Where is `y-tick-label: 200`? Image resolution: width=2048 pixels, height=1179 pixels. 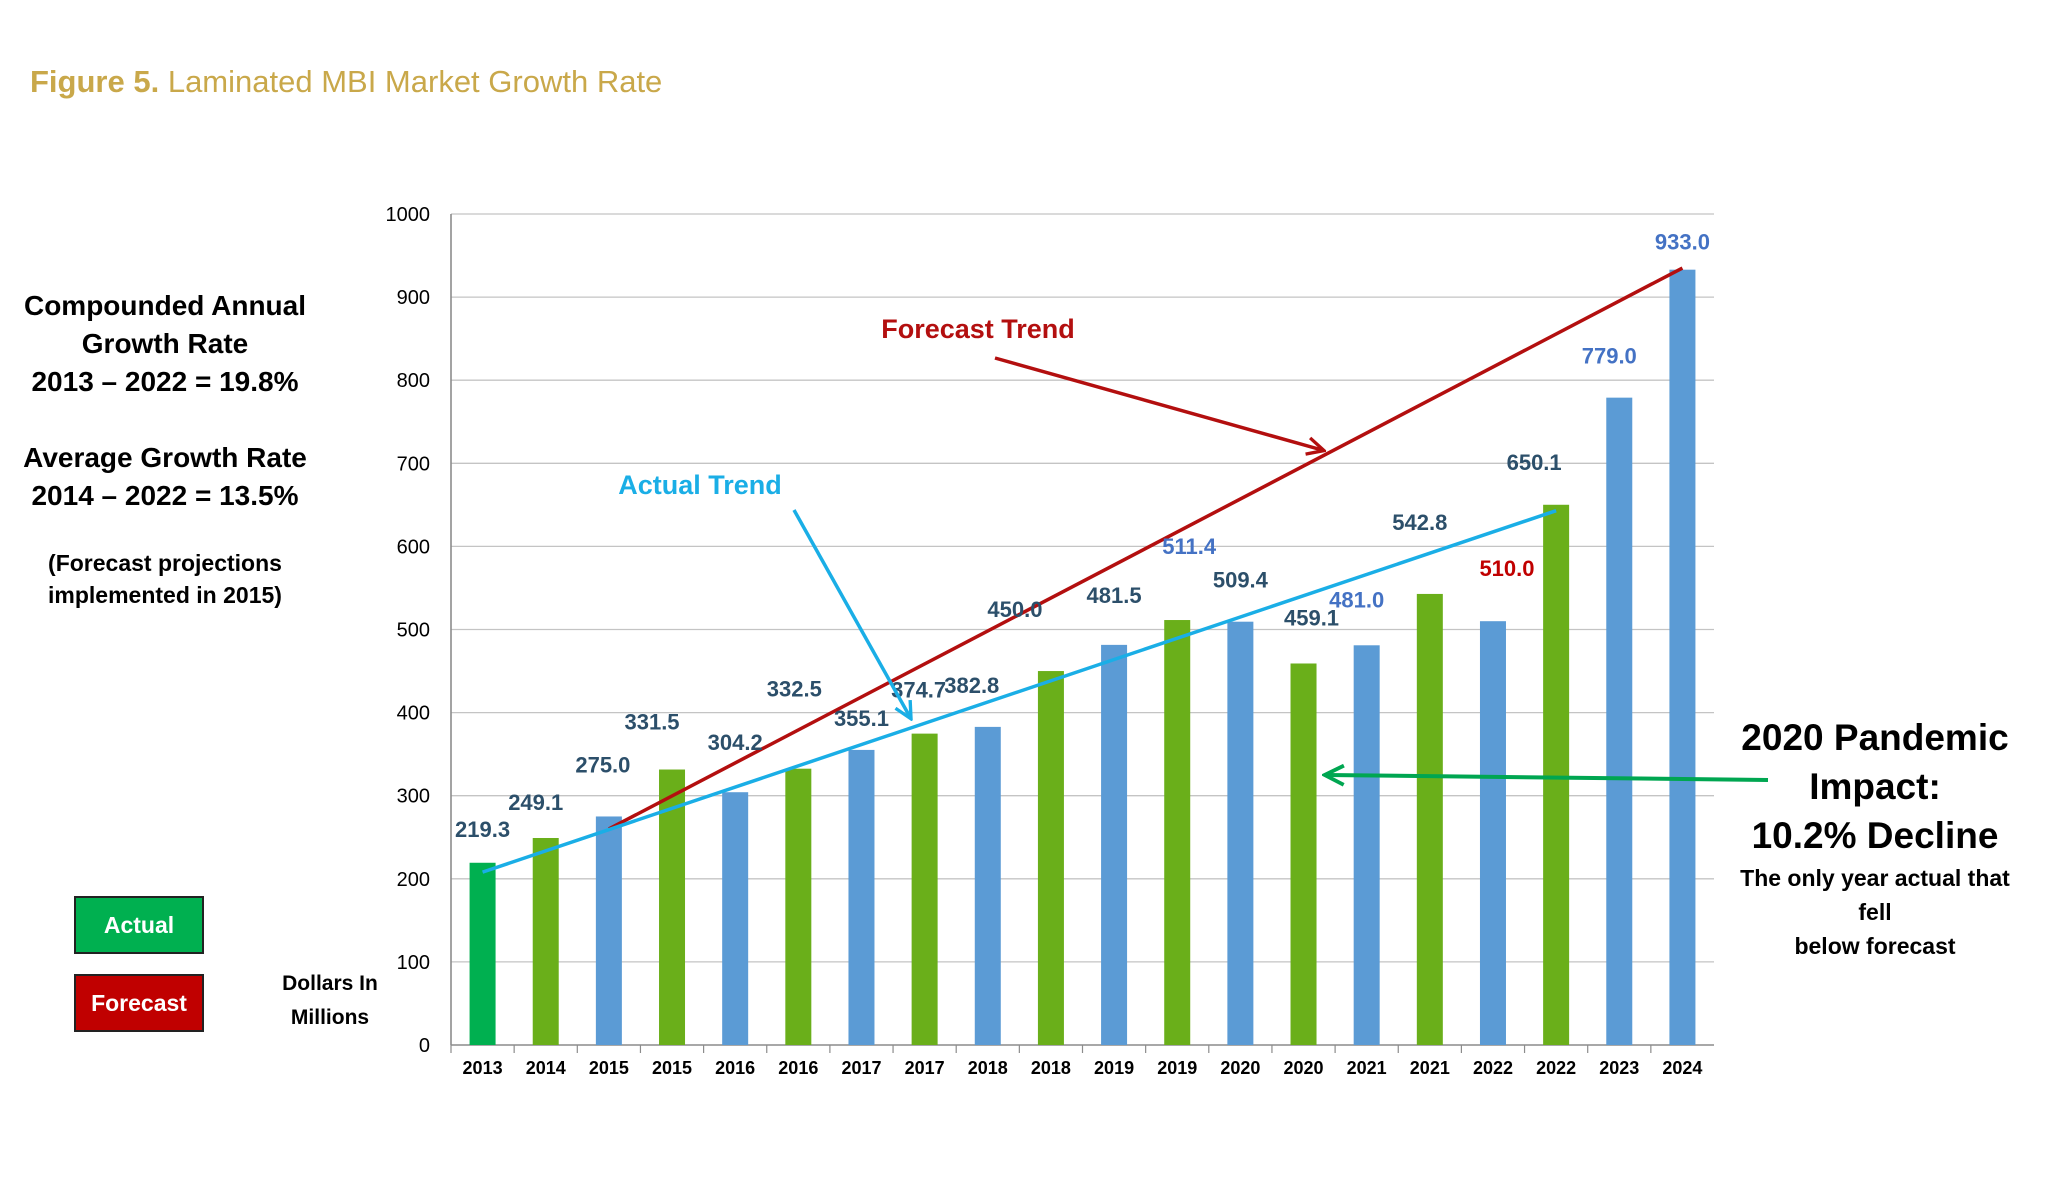
y-tick-label: 200 is located at coordinates (413, 880).